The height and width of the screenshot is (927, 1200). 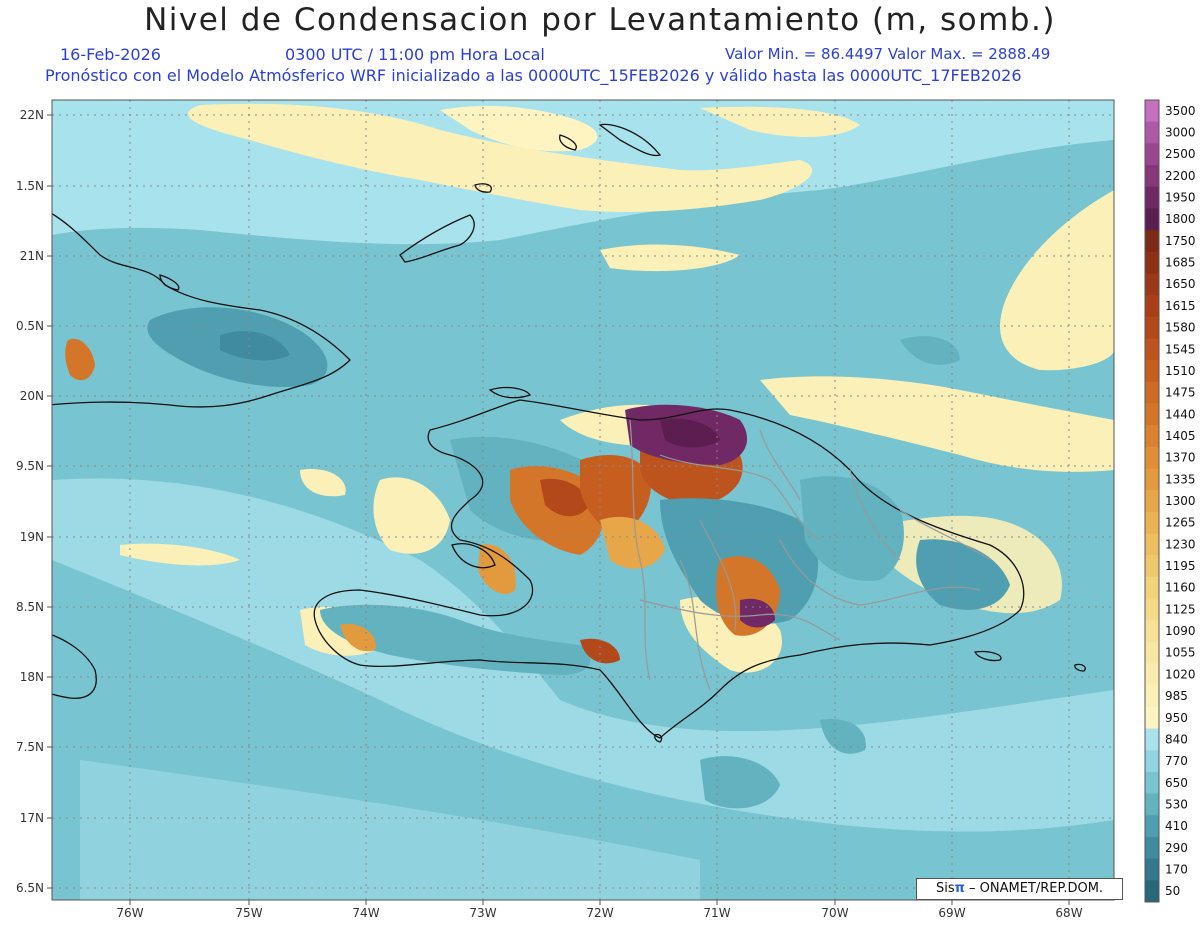 I want to click on colorbar-label: 1020, so click(x=1180, y=674).